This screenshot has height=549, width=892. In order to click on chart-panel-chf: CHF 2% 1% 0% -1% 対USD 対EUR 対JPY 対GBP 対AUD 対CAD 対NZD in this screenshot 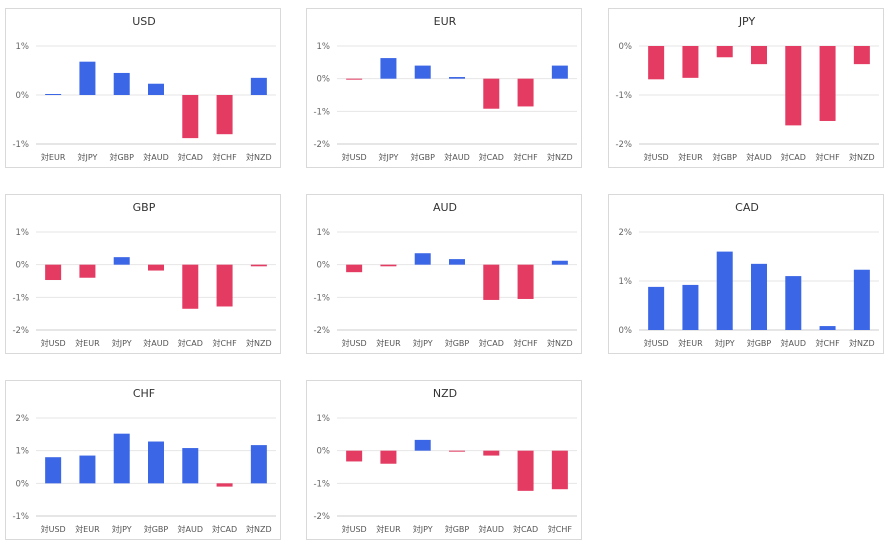, I will do `click(143, 460)`.